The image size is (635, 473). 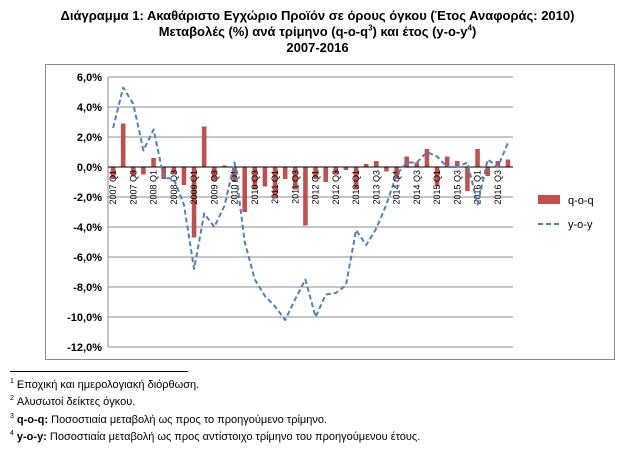 What do you see at coordinates (397, 187) in the screenshot?
I see `x-tick-label: 2014 Q1` at bounding box center [397, 187].